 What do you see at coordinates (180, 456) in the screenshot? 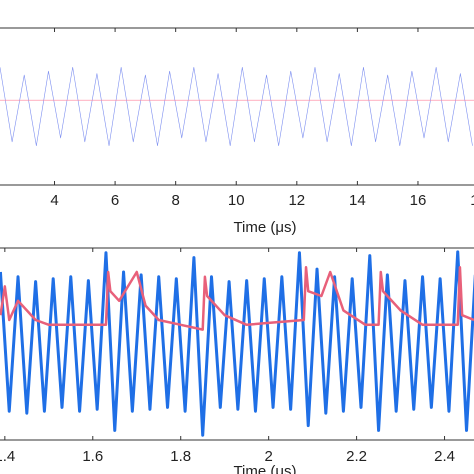
I see `x-tick-label: 1.8` at bounding box center [180, 456].